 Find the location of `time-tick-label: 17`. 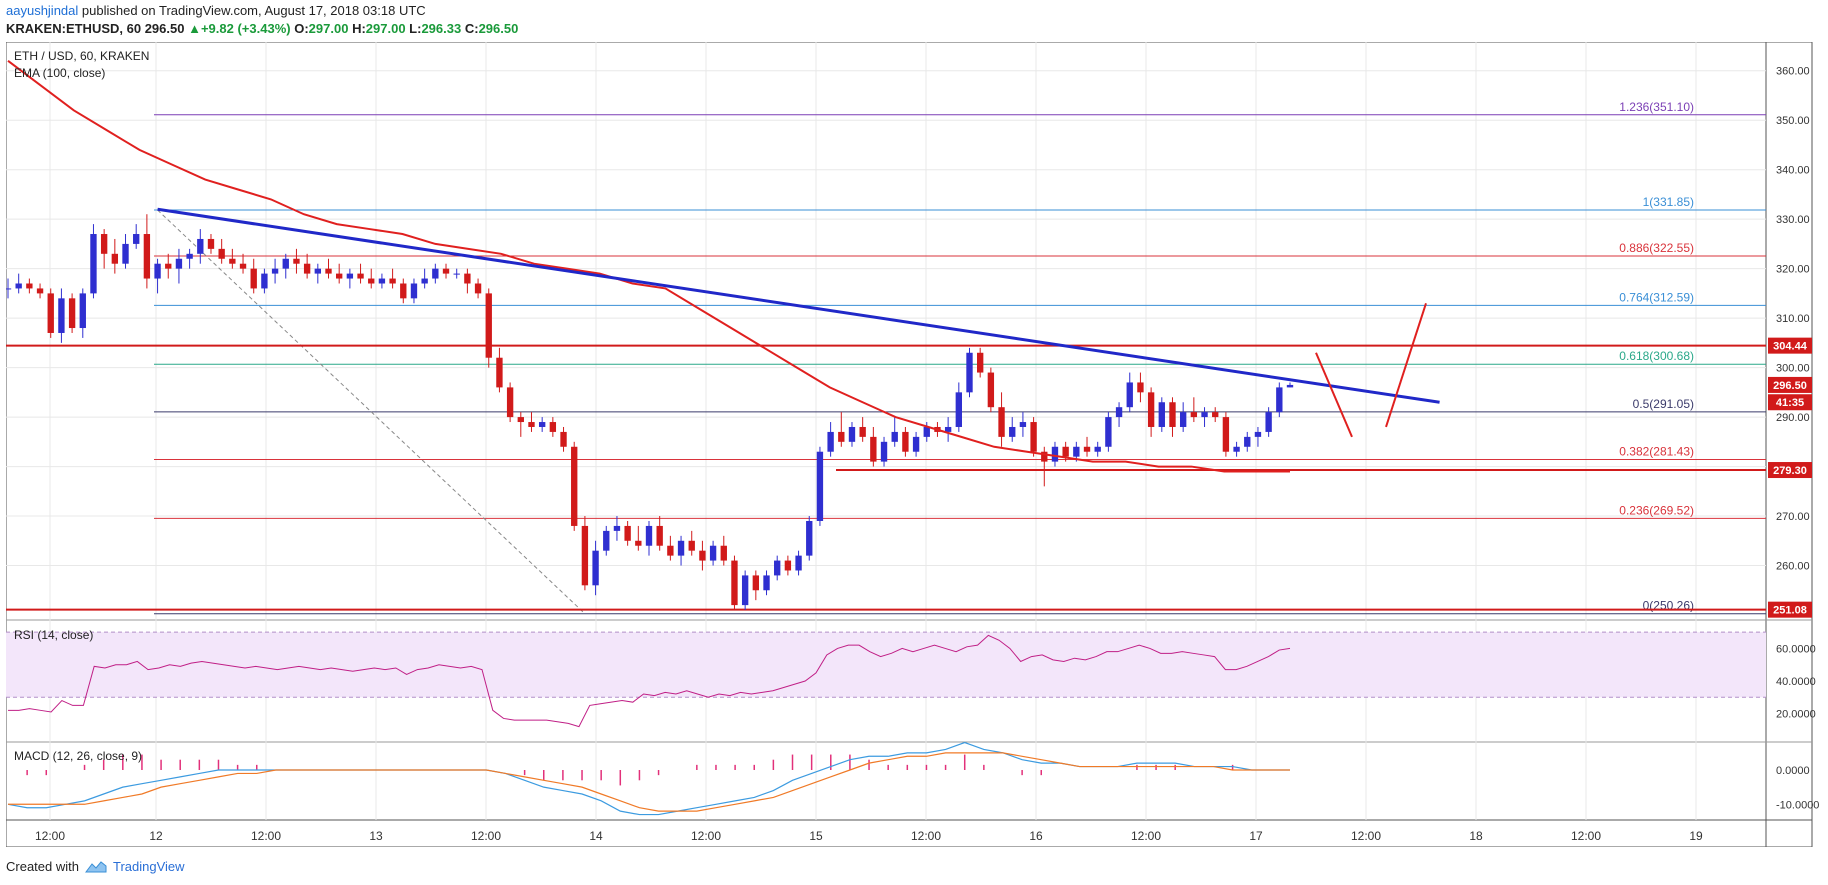

time-tick-label: 17 is located at coordinates (1256, 836).